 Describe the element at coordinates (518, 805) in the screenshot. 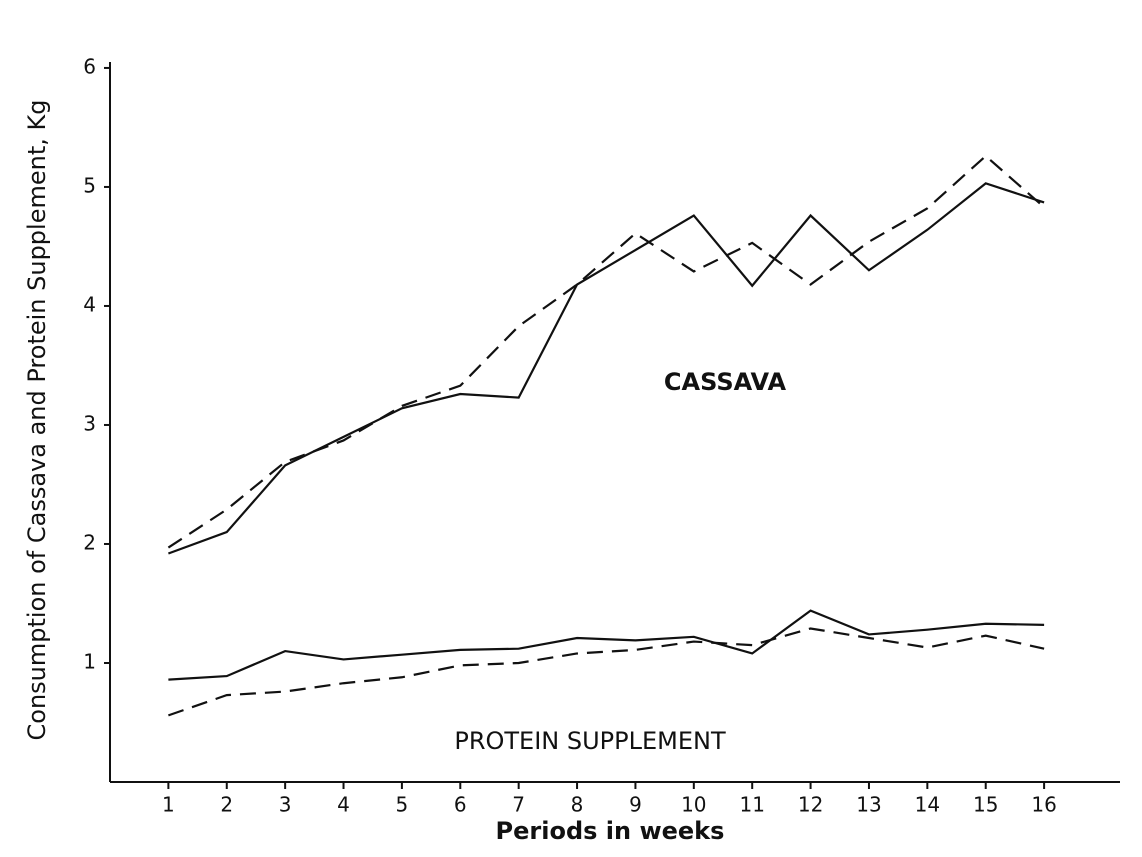

I see `x-tick-label: 7` at that location.